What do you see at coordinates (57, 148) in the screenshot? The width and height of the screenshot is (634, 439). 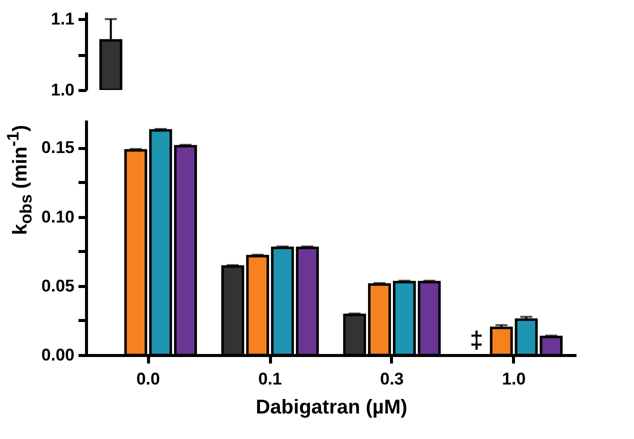 I see `y-tick-label: 0.15` at bounding box center [57, 148].